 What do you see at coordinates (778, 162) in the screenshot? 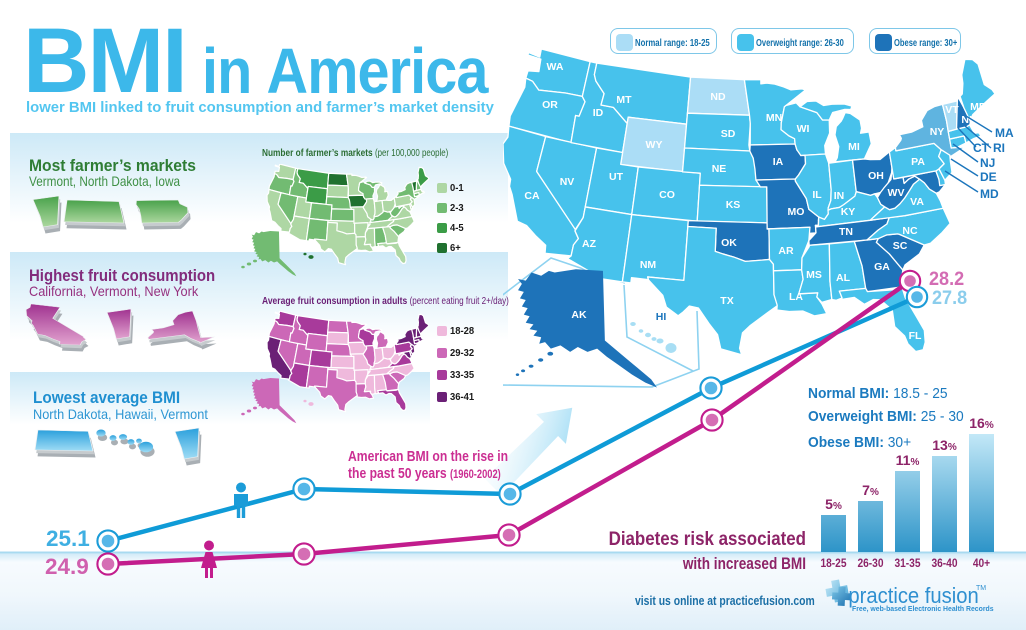
I see `svg-text: IA` at bounding box center [778, 162].